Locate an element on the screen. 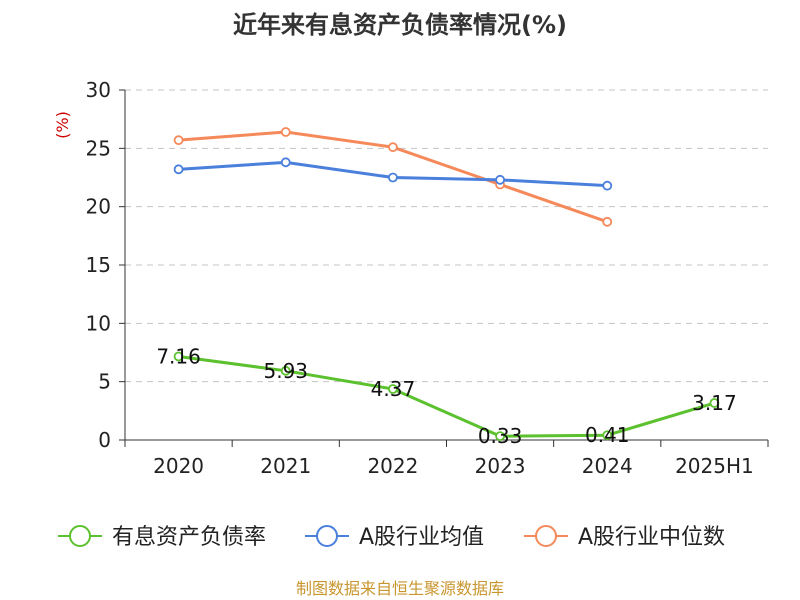 This screenshot has width=800, height=600. y-axis-label: (%) is located at coordinates (62, 125).